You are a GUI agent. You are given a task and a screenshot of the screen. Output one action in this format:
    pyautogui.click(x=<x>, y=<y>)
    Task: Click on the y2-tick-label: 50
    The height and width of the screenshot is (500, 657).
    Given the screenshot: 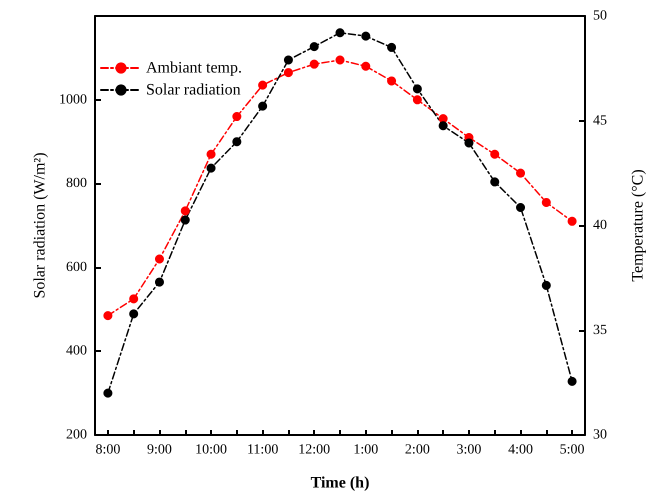 What is the action you would take?
    pyautogui.click(x=600, y=16)
    